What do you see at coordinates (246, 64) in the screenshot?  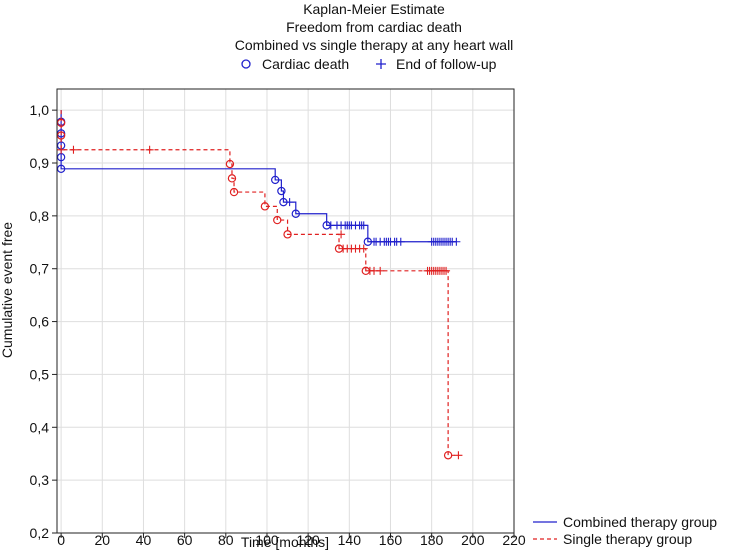 I see `cardiac-death-marker-icon` at bounding box center [246, 64].